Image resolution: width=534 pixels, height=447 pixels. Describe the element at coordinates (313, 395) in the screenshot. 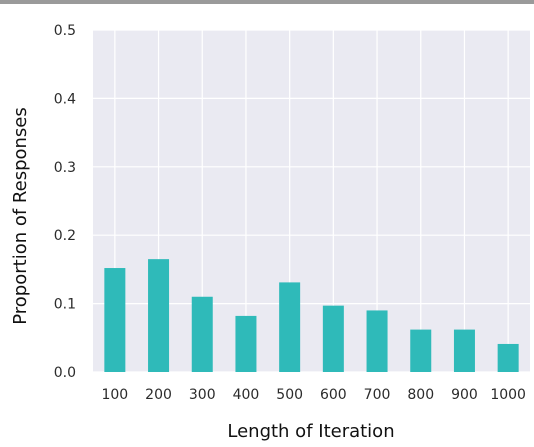

I see `x-tick-labels: 100 200 300 400 500 600 700 800 900 1000` at that location.